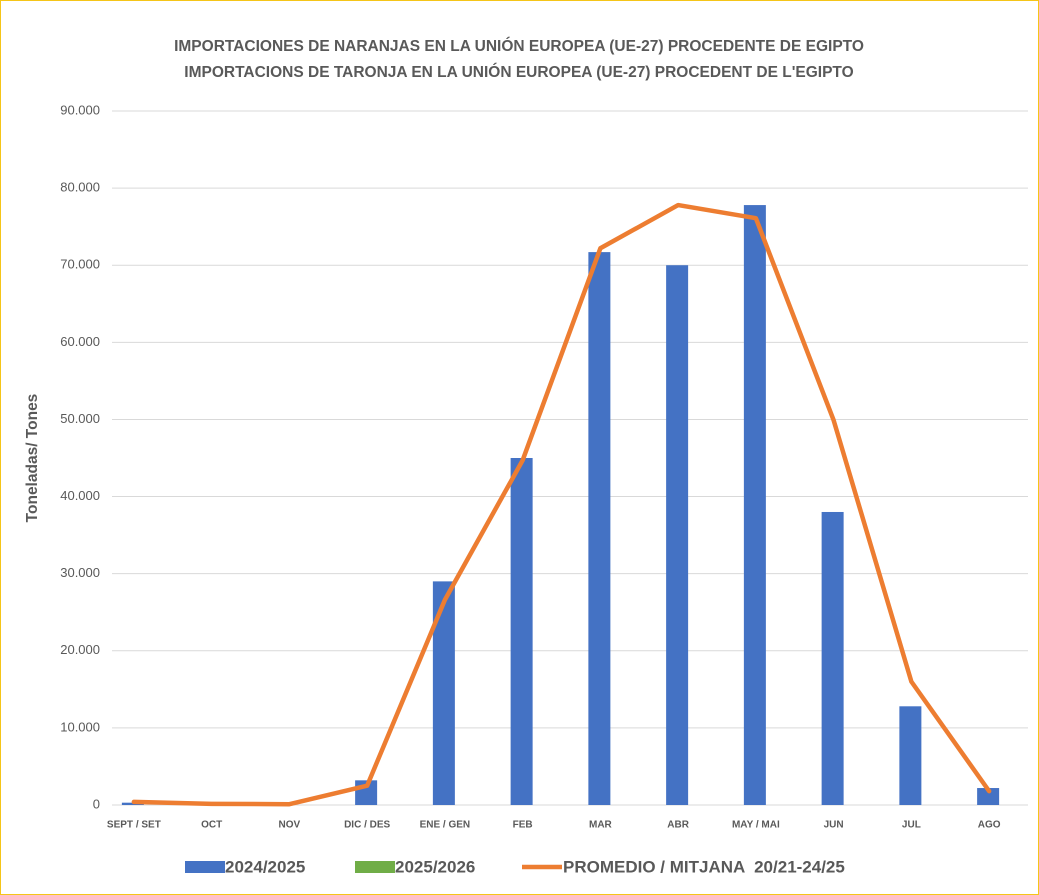 The height and width of the screenshot is (895, 1039). I want to click on x-tick-label: ABR, so click(678, 825).